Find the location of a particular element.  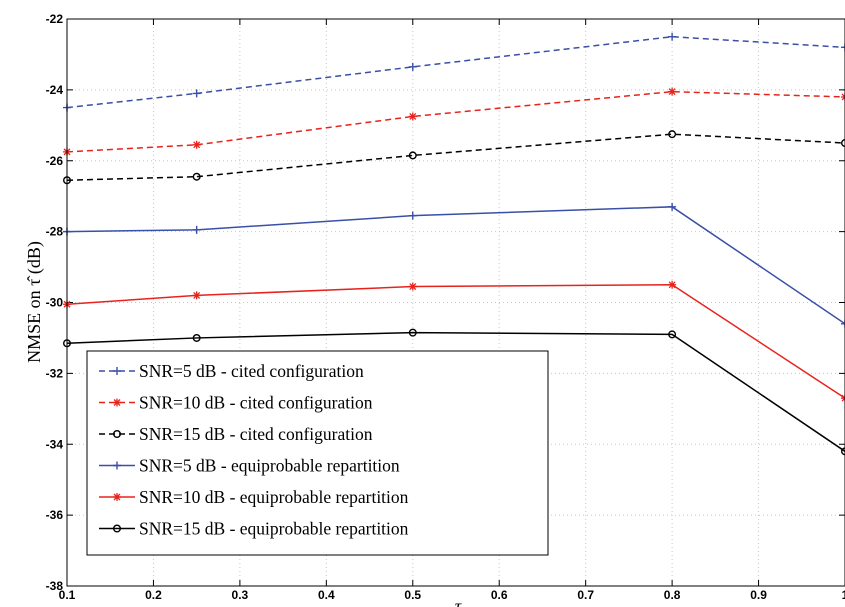

legend-item: SNR=15 dB - equiprobable repartition is located at coordinates (254, 529).